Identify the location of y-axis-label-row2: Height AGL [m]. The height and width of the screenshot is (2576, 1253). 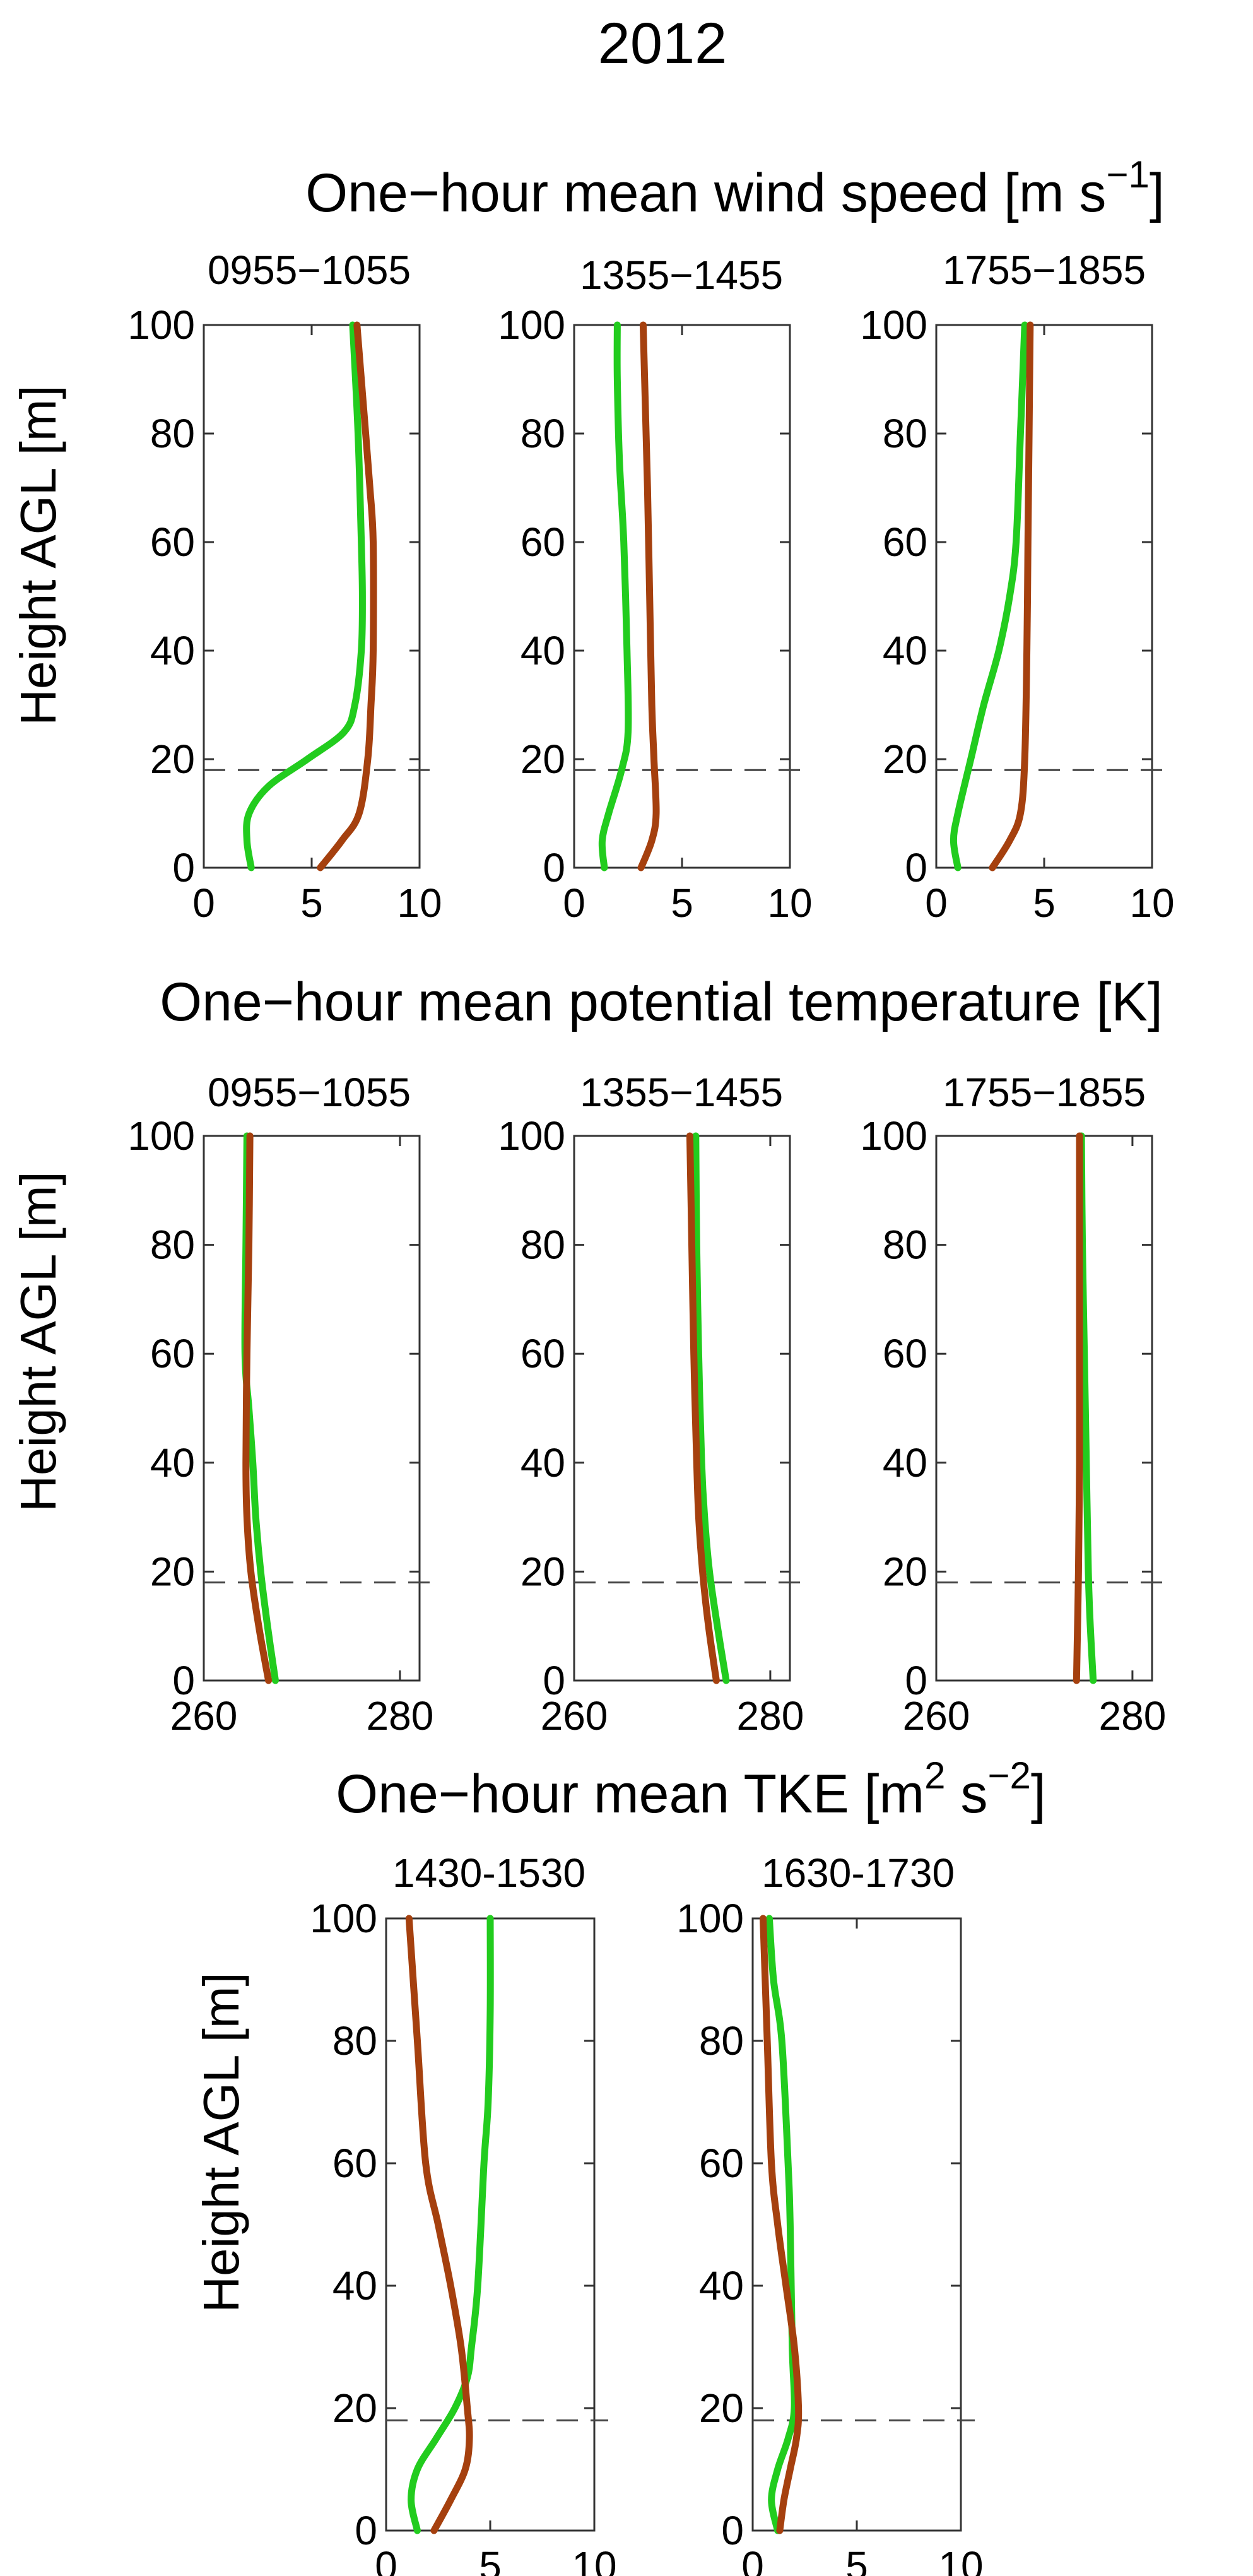
(38, 1341).